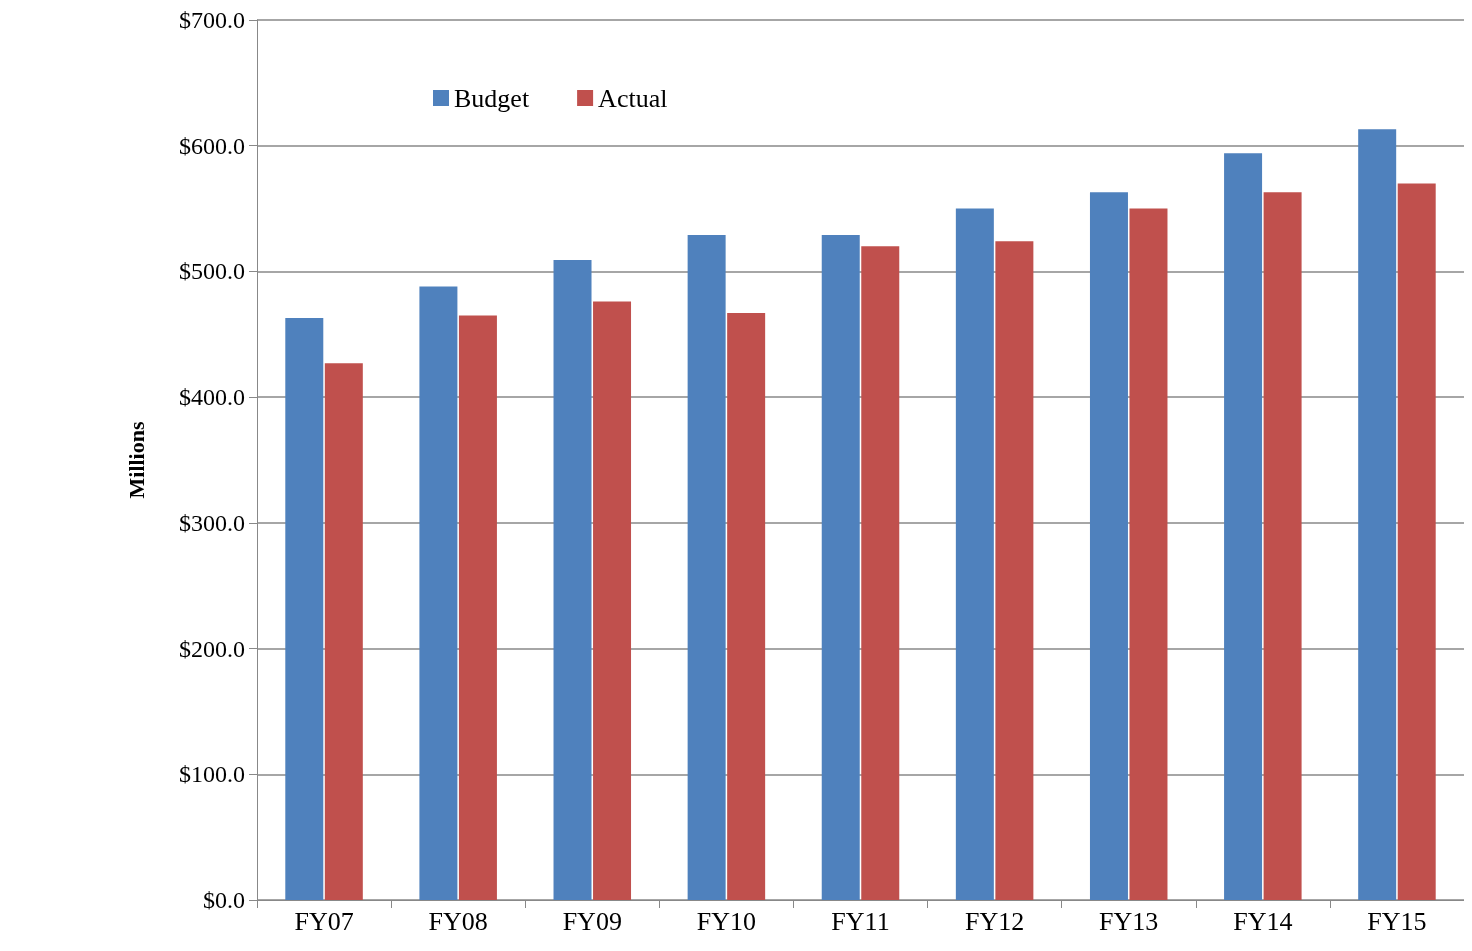 The height and width of the screenshot is (951, 1472). What do you see at coordinates (212, 774) in the screenshot?
I see `y-tick-label: $100.0` at bounding box center [212, 774].